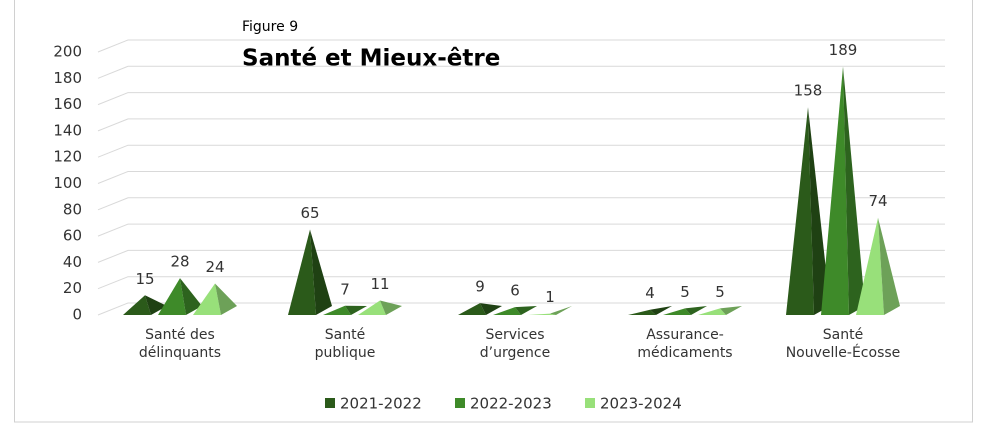  I want to click on value-label: 4, so click(650, 293).